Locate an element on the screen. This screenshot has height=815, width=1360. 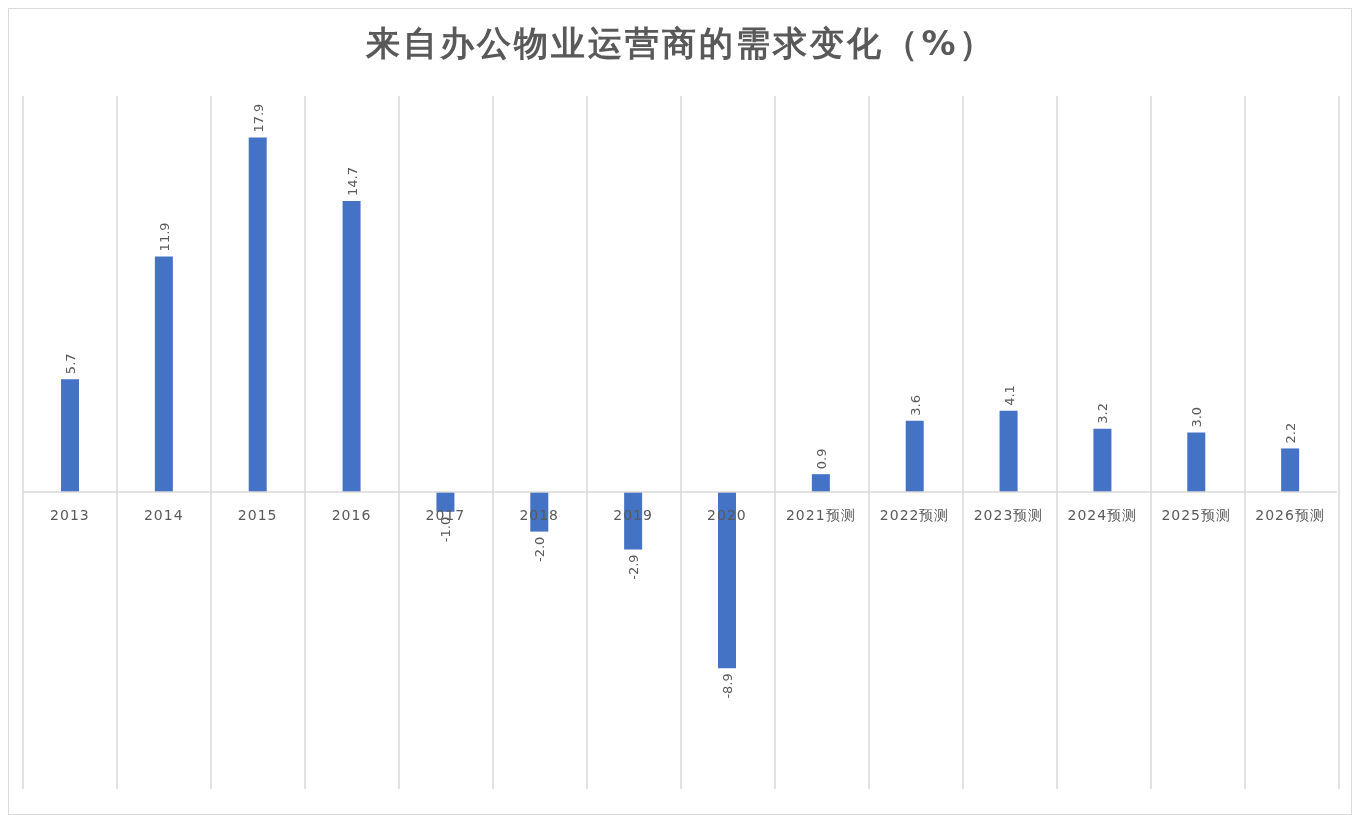
x-tick-label: 2014 is located at coordinates (163, 515).